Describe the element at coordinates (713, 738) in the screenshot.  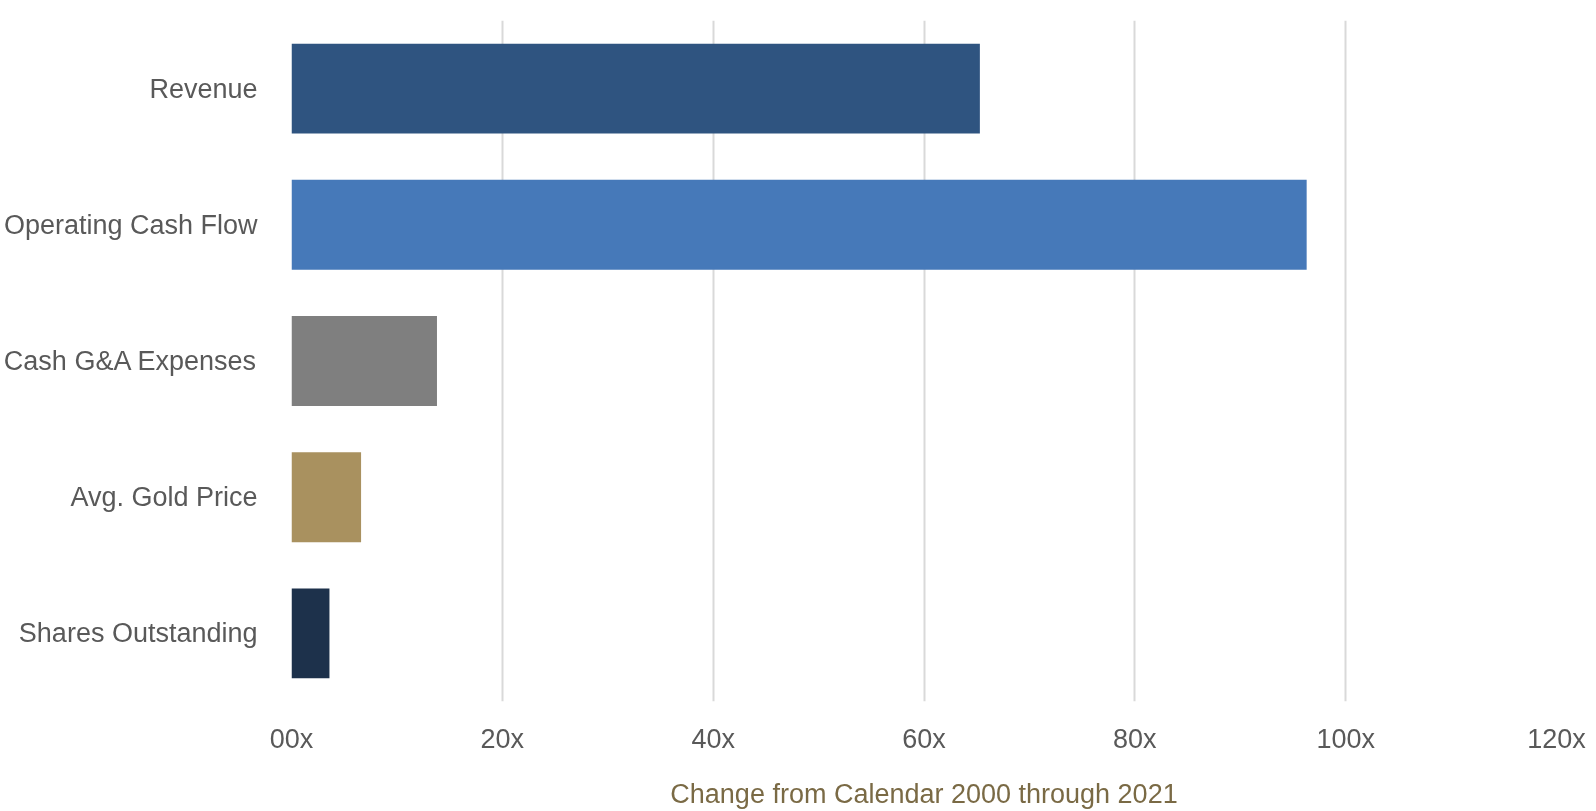
I see `x-tick-label: 40x` at that location.